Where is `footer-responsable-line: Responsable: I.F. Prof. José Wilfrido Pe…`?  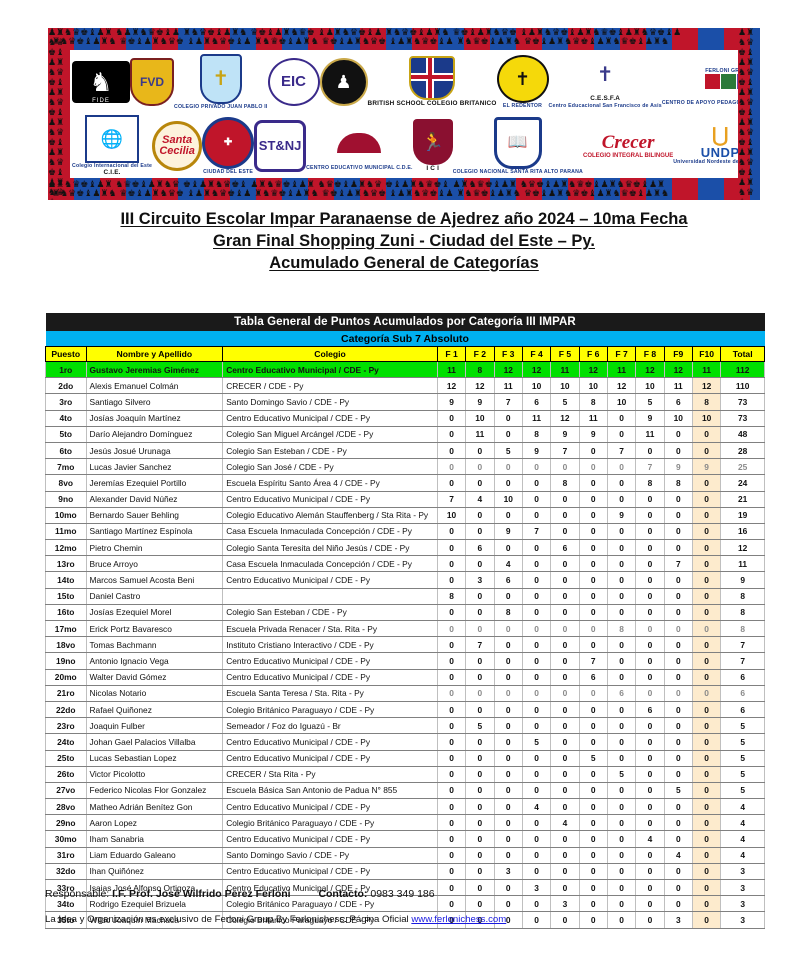
footer-responsable-line: Responsable: I.F. Prof. José Wilfrido Pe… is located at coordinates (405, 894).